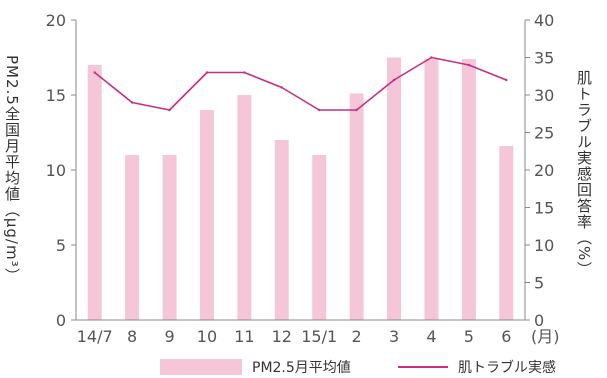 The height and width of the screenshot is (378, 607). What do you see at coordinates (61, 245) in the screenshot?
I see `y-tick-left-label: 5` at bounding box center [61, 245].